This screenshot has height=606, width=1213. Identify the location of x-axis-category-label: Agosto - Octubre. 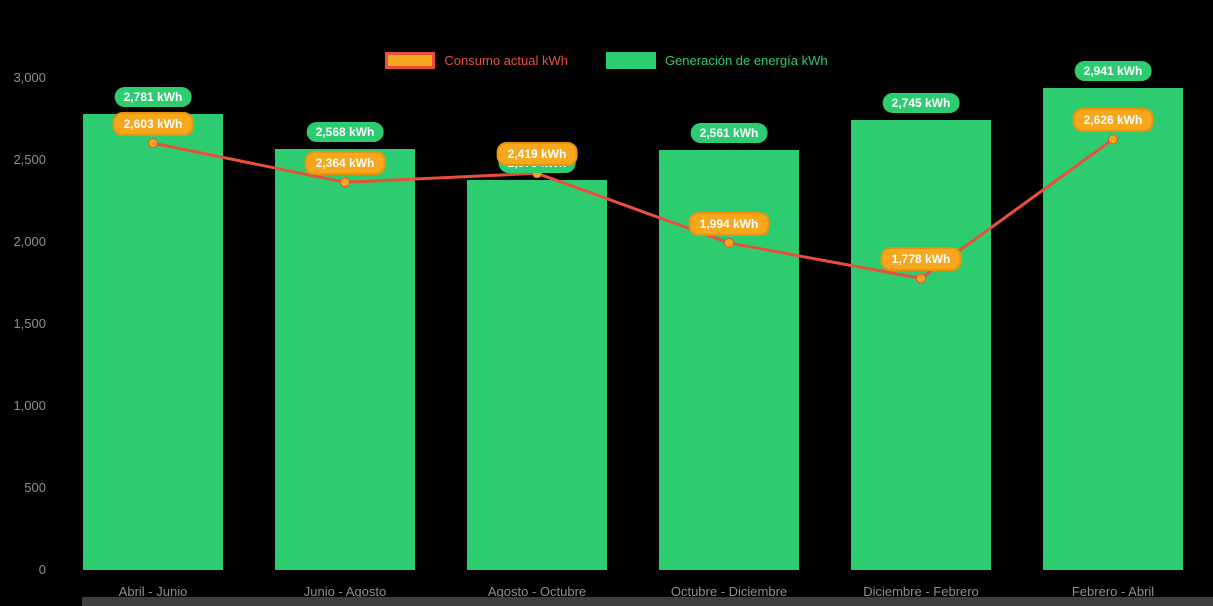
(537, 591).